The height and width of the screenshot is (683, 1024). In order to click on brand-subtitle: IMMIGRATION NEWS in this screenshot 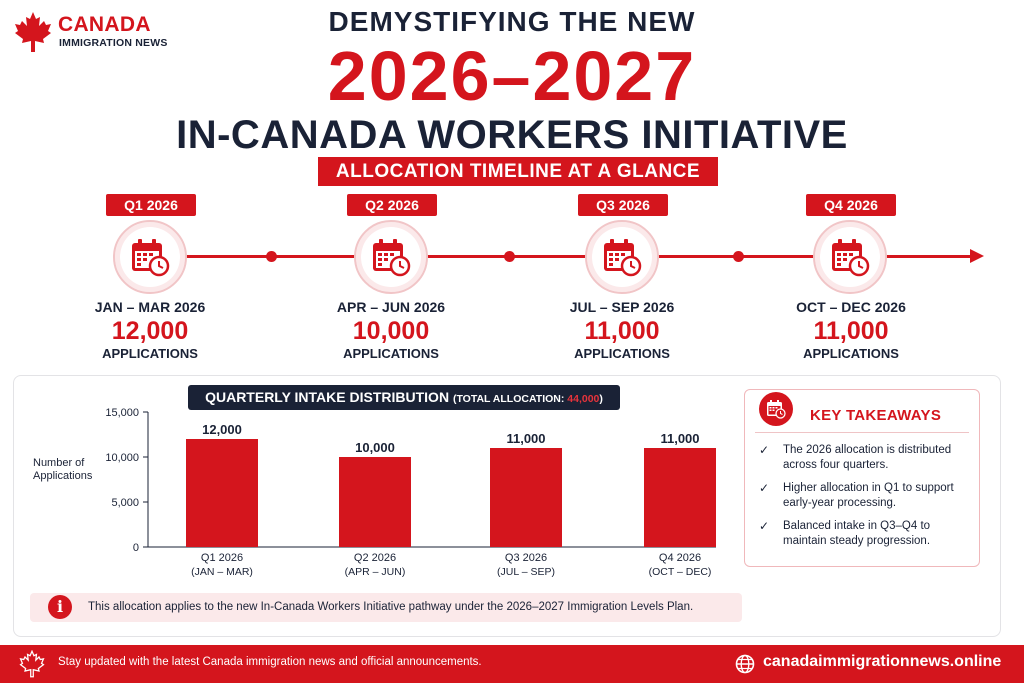, I will do `click(113, 43)`.